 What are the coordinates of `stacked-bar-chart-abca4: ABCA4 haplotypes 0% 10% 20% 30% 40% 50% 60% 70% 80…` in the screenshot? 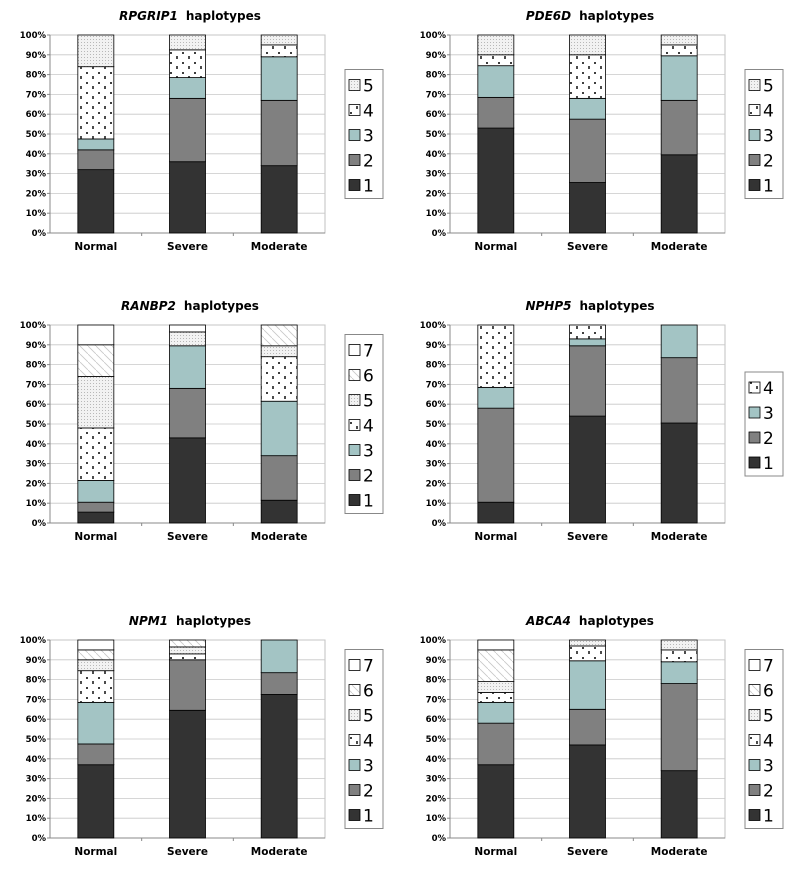 It's located at (602, 736).